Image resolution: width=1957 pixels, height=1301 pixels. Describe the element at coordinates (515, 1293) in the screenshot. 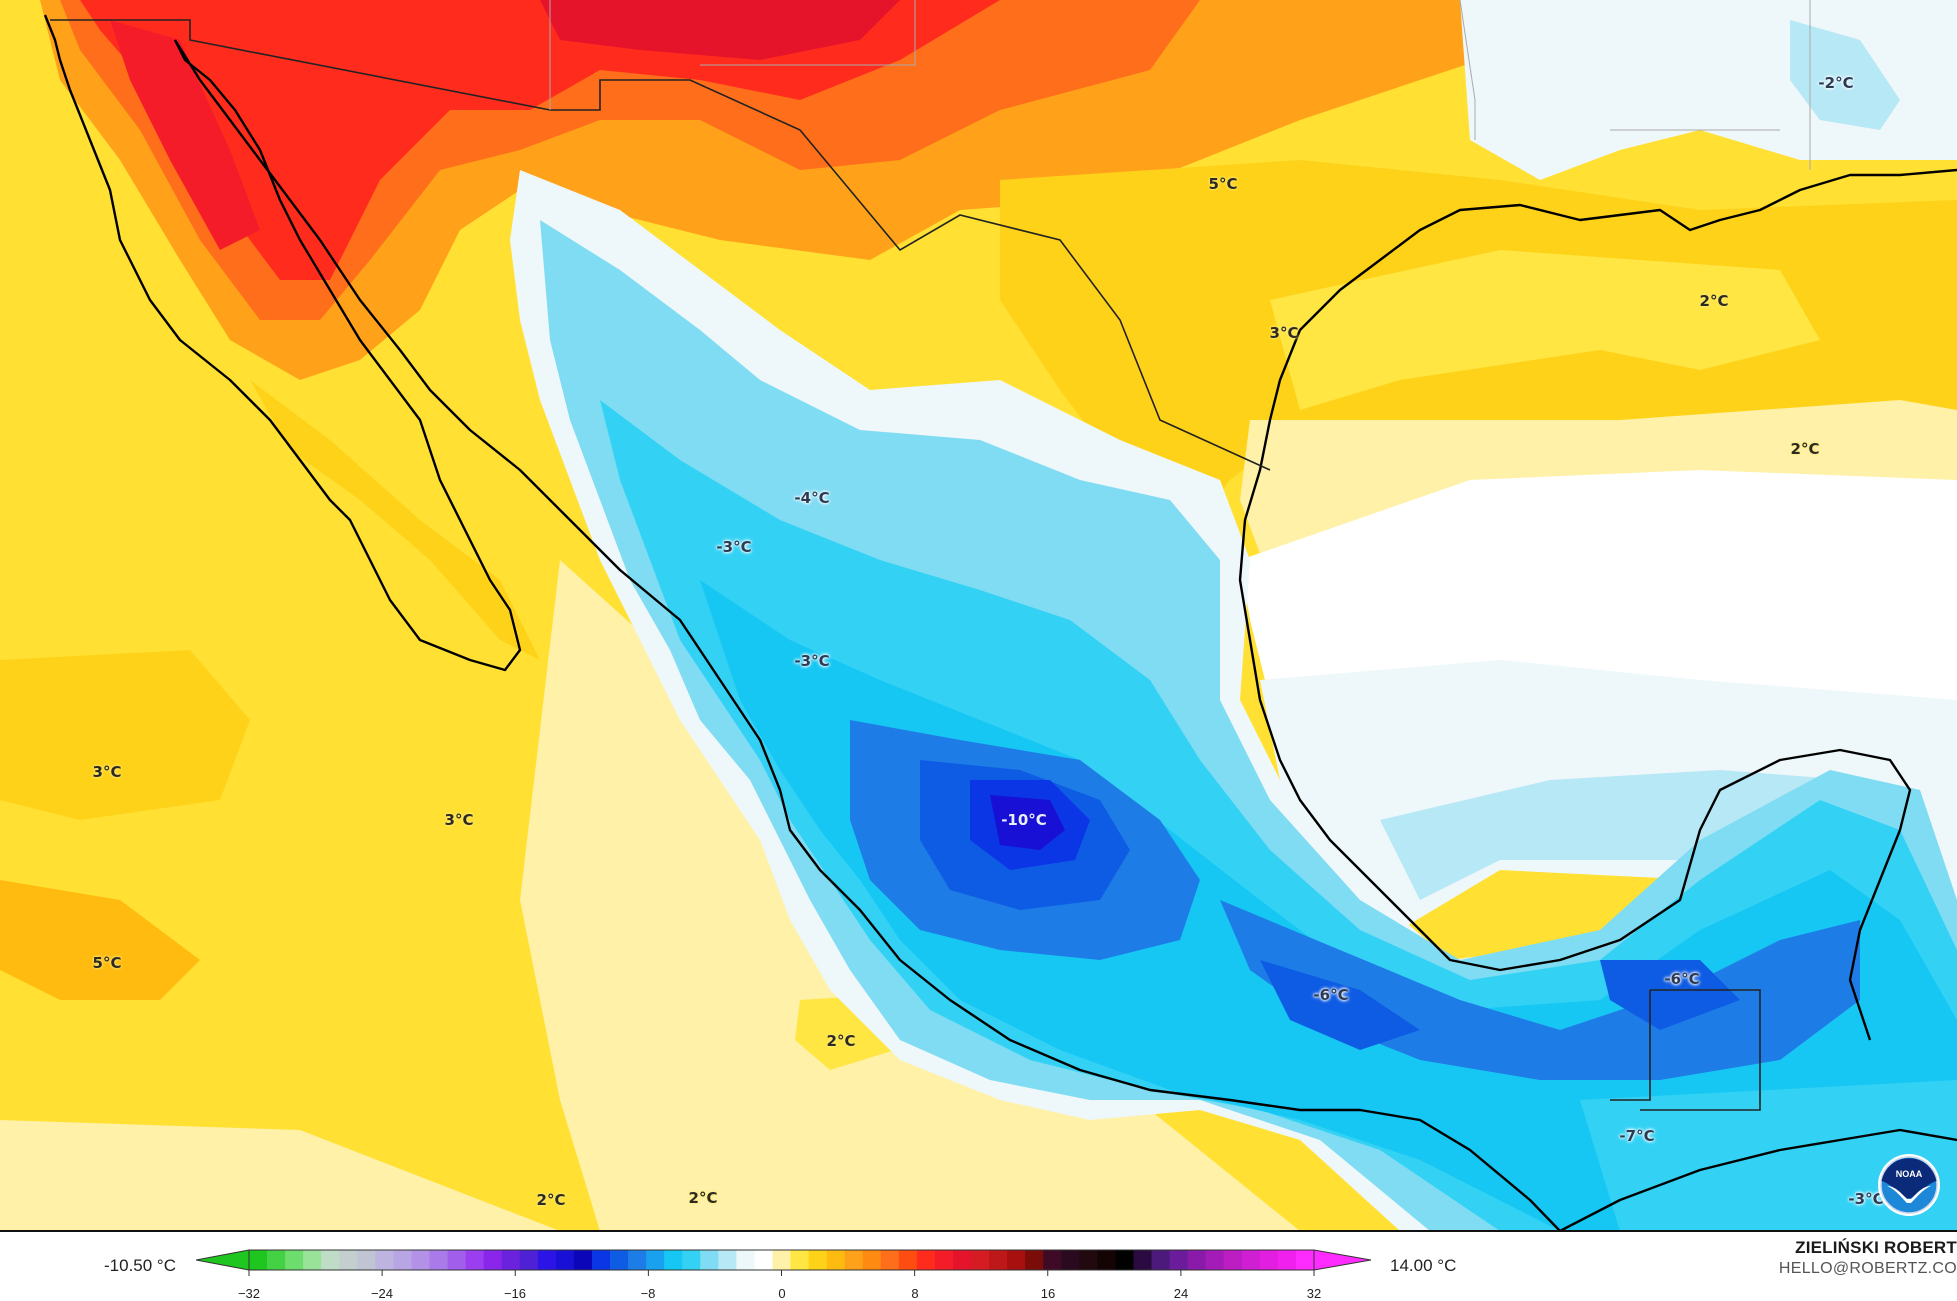

I see `tick-label: −16` at that location.